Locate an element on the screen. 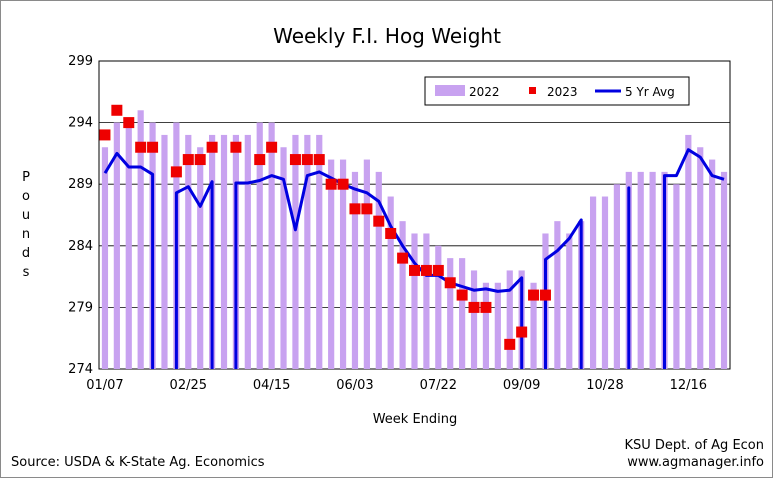 Image resolution: width=773 pixels, height=478 pixels. y-axis-label-letter: n is located at coordinates (26, 234).